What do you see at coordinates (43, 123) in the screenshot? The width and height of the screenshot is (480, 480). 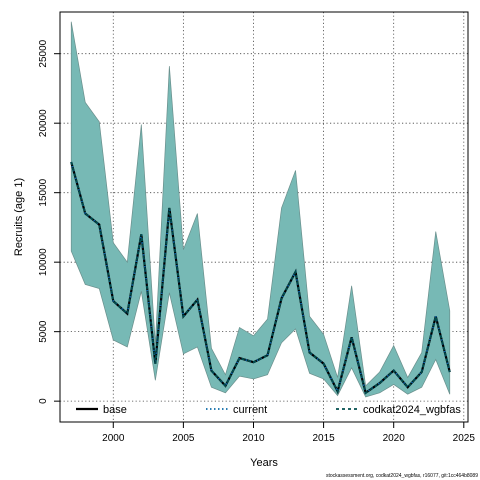 I see `y-tick-label-4: 20000` at bounding box center [43, 123].